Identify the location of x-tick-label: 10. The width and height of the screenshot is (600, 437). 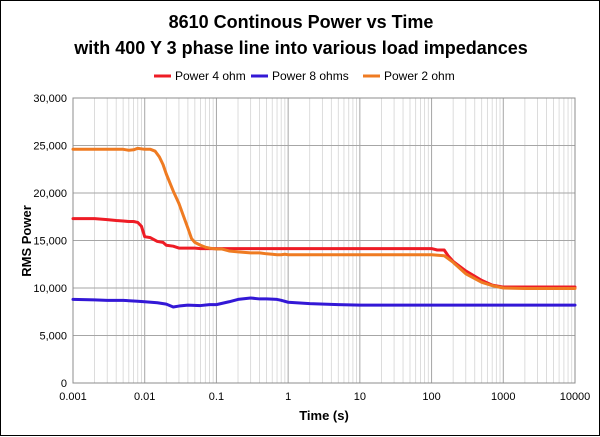
(360, 397).